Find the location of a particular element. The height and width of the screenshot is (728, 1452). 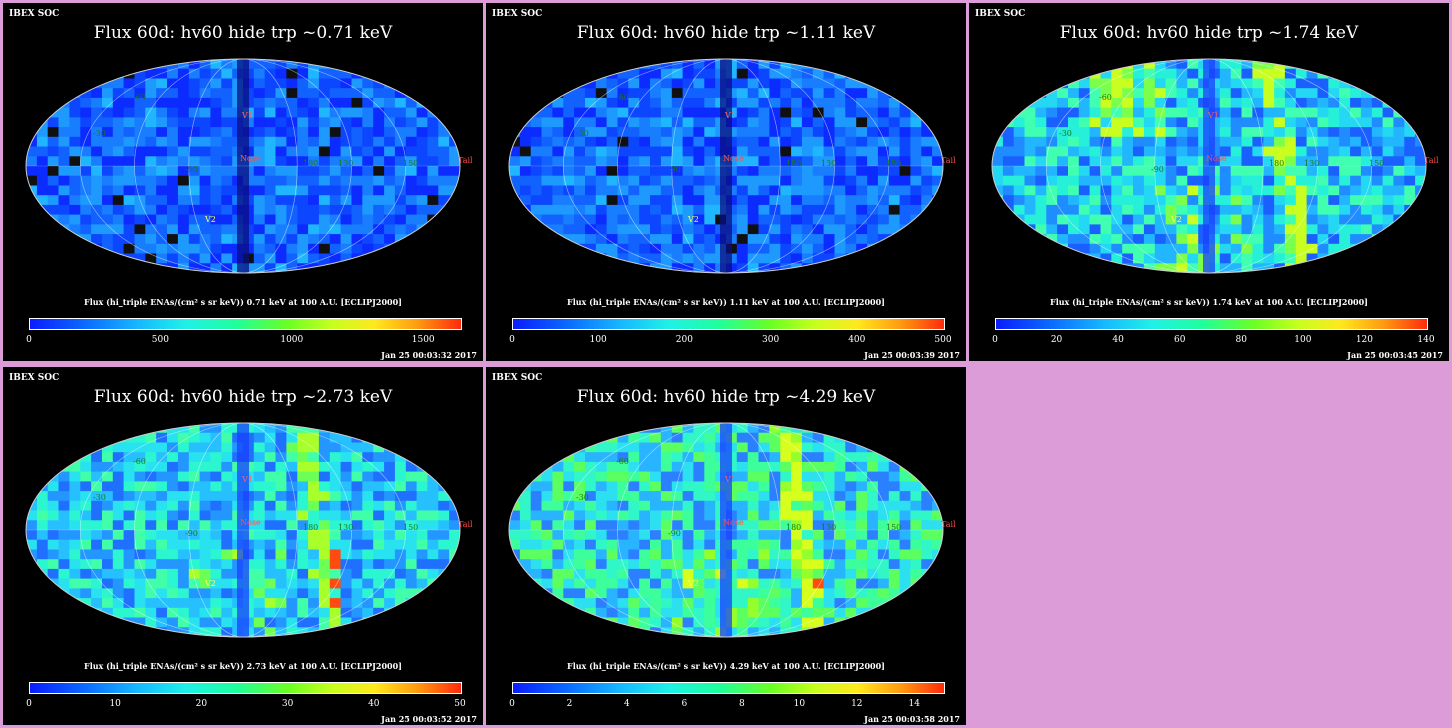

panel-title: Flux 60d: hv60 hide trp ~2.73 keV is located at coordinates (243, 397).